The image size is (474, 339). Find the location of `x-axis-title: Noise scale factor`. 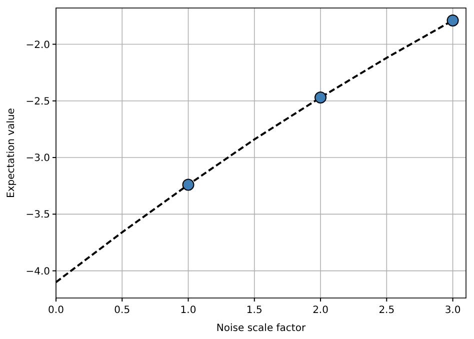

x-axis-title: Noise scale factor is located at coordinates (261, 328).